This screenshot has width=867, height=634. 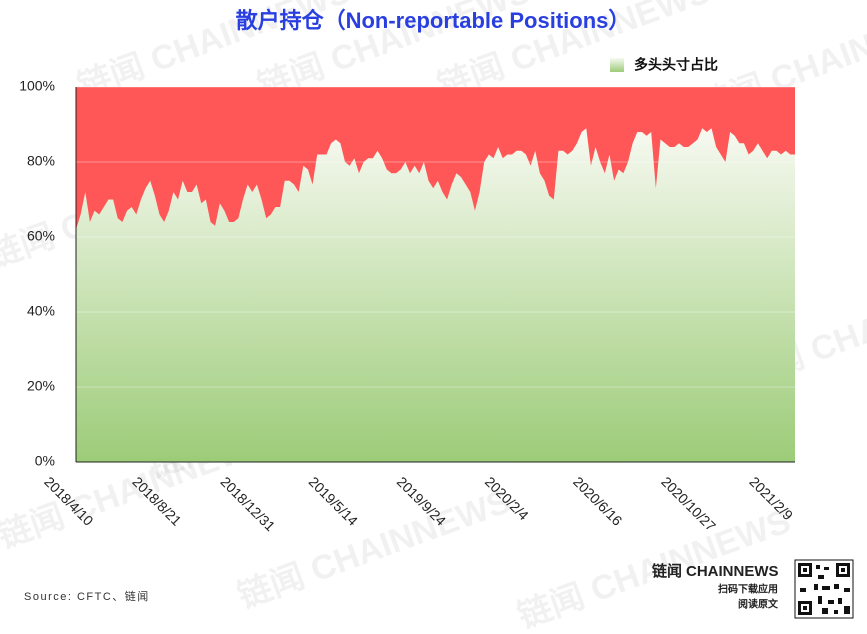 What do you see at coordinates (748, 589) in the screenshot?
I see `brand-line1: 扫码下载应用` at bounding box center [748, 589].